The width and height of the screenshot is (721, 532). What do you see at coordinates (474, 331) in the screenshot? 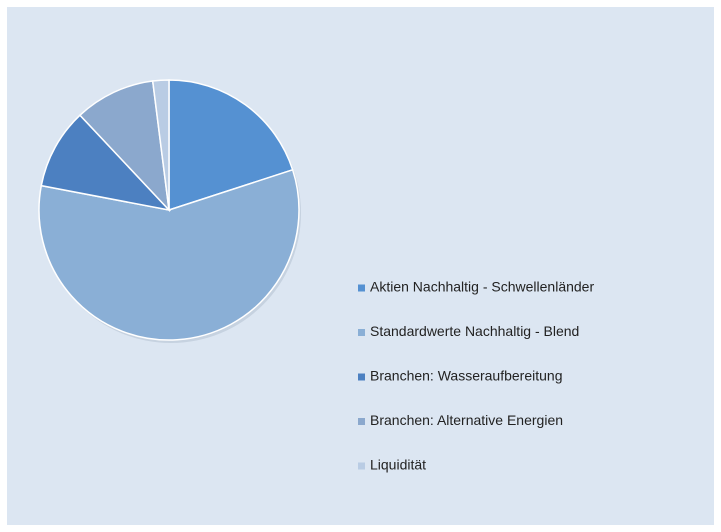
I see `legend-label: Standardwerte Nachhaltig - Blend` at bounding box center [474, 331].